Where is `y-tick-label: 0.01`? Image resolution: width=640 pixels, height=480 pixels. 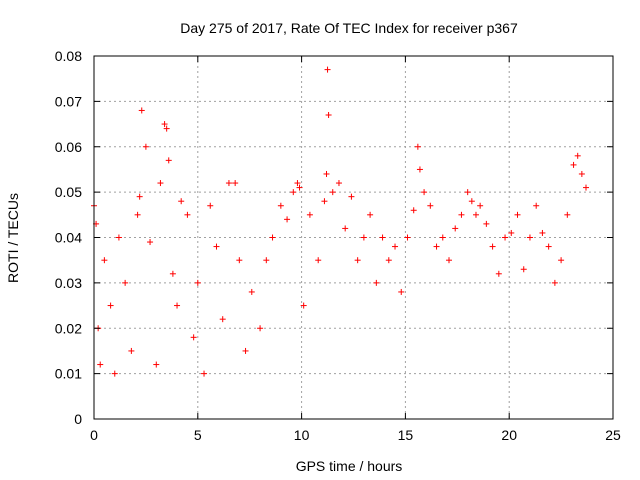 y-tick-label: 0.01 is located at coordinates (68, 374).